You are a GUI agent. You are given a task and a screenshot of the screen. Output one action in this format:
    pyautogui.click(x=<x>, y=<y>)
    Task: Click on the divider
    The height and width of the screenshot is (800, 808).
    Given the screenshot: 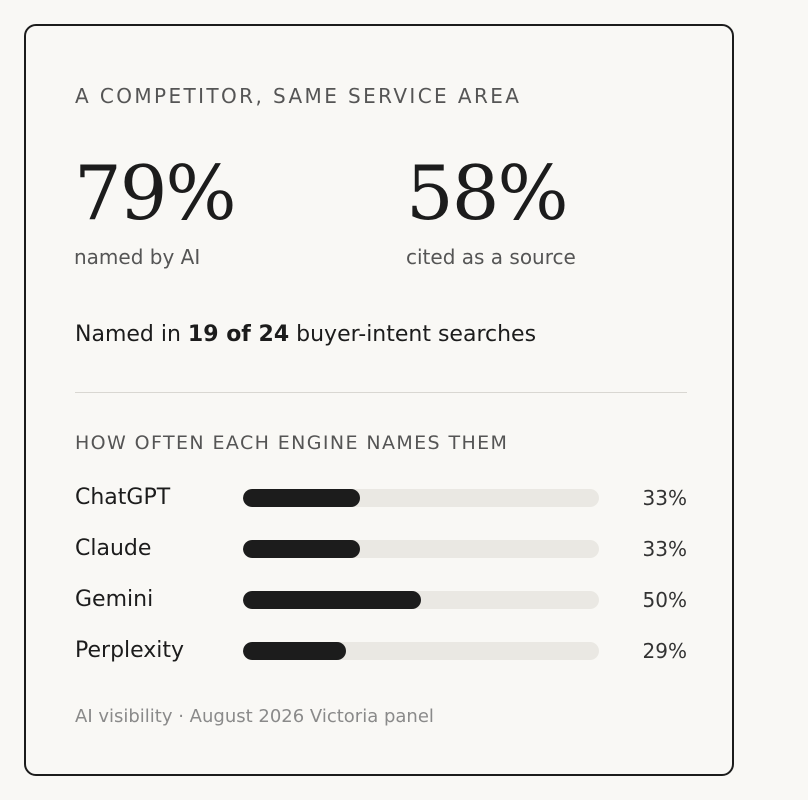 What is the action you would take?
    pyautogui.click(x=381, y=392)
    